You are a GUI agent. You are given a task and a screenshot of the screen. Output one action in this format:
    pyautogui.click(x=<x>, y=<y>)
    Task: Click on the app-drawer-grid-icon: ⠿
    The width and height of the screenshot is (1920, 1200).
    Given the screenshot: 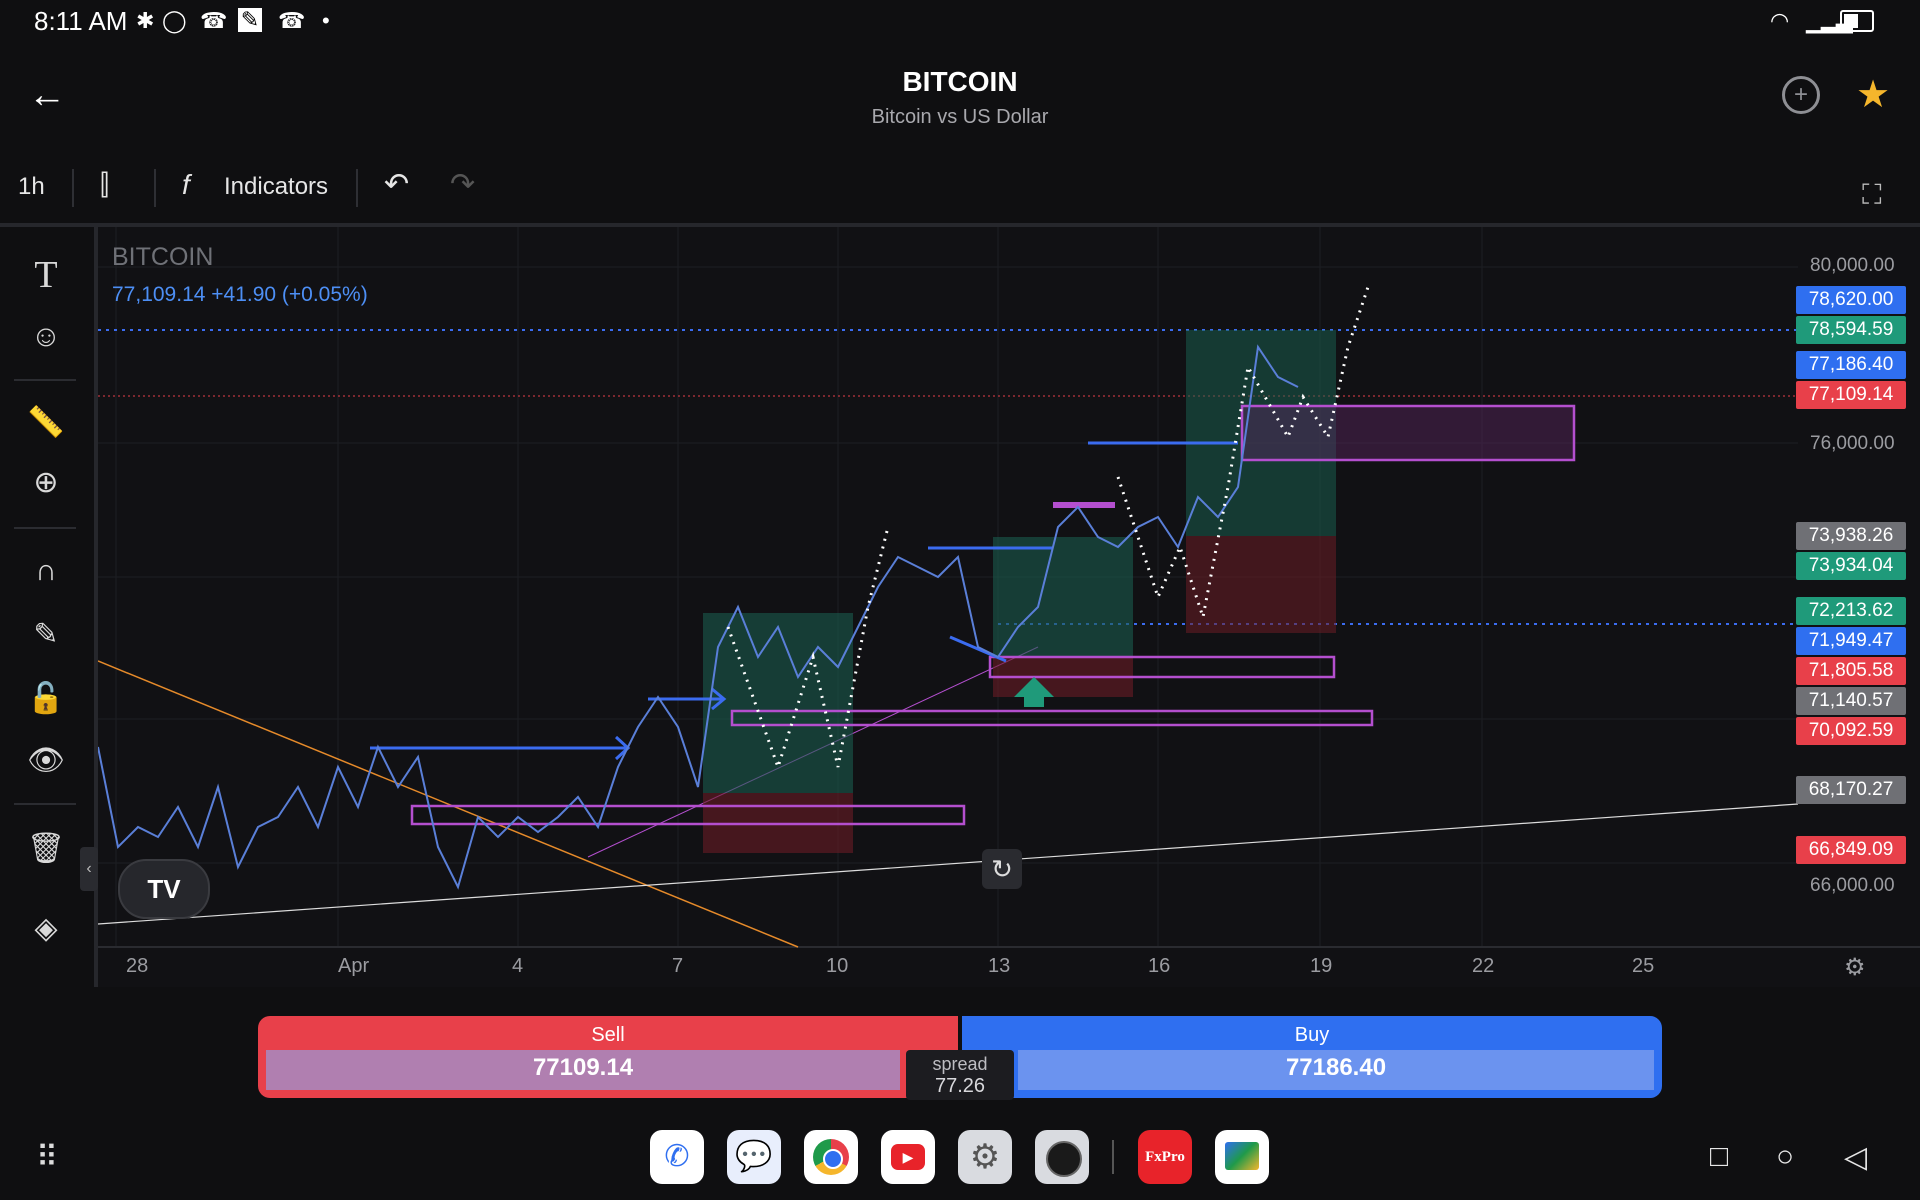 What is the action you would take?
    pyautogui.click(x=47, y=1157)
    